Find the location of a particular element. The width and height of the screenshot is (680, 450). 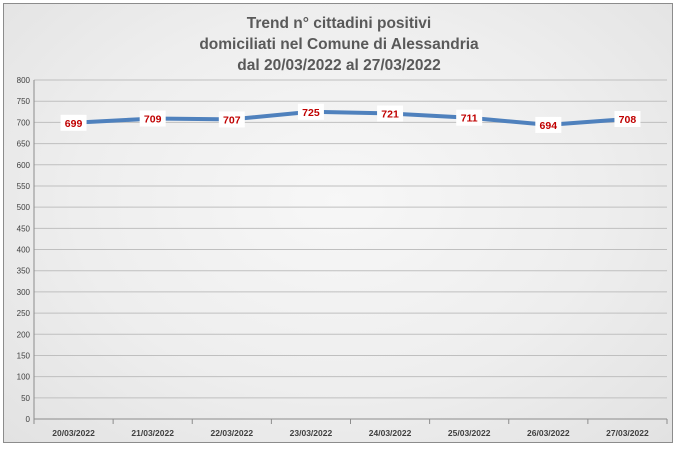

y-tick-label: 150 is located at coordinates (24, 355).